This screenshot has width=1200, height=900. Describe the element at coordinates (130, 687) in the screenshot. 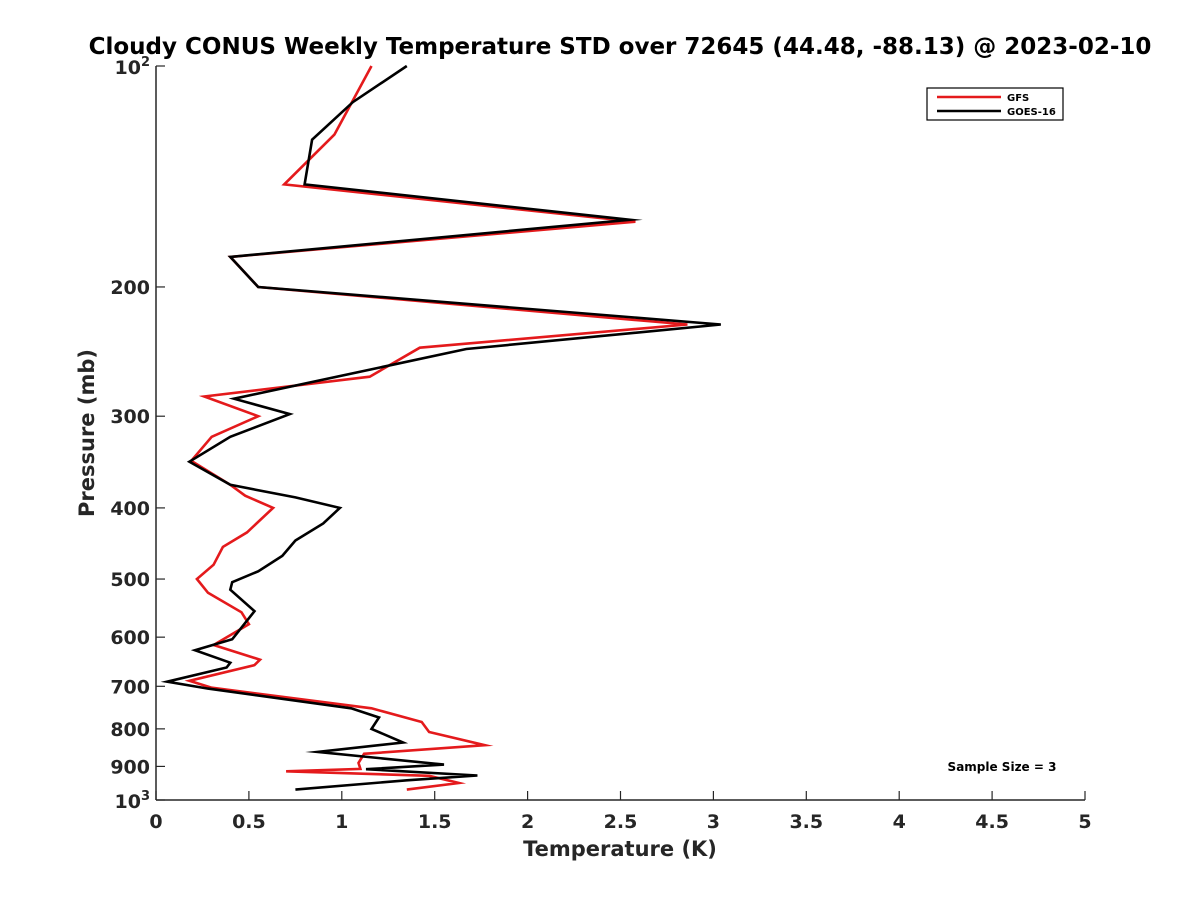

I see `y-tick-label: 700` at that location.